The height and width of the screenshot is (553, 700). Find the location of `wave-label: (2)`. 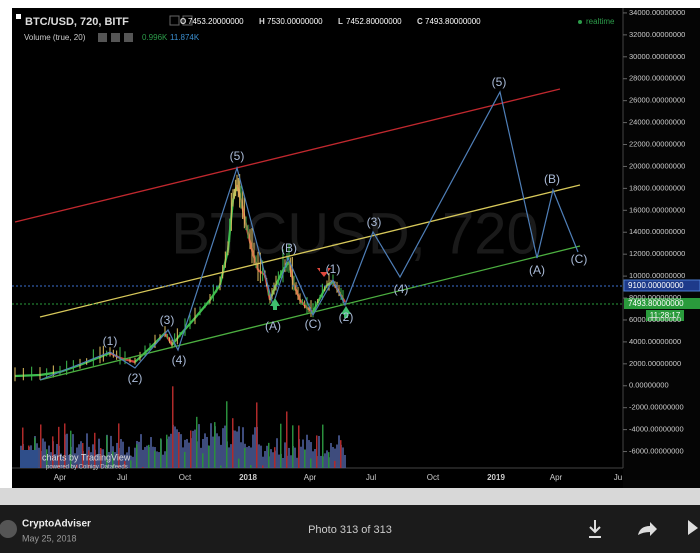

wave-label: (2) is located at coordinates (135, 378).